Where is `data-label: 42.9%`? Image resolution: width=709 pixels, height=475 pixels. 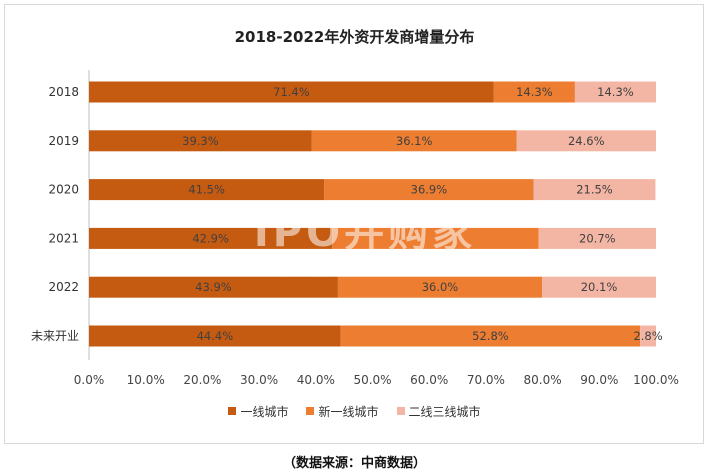 data-label: 42.9% is located at coordinates (210, 238).